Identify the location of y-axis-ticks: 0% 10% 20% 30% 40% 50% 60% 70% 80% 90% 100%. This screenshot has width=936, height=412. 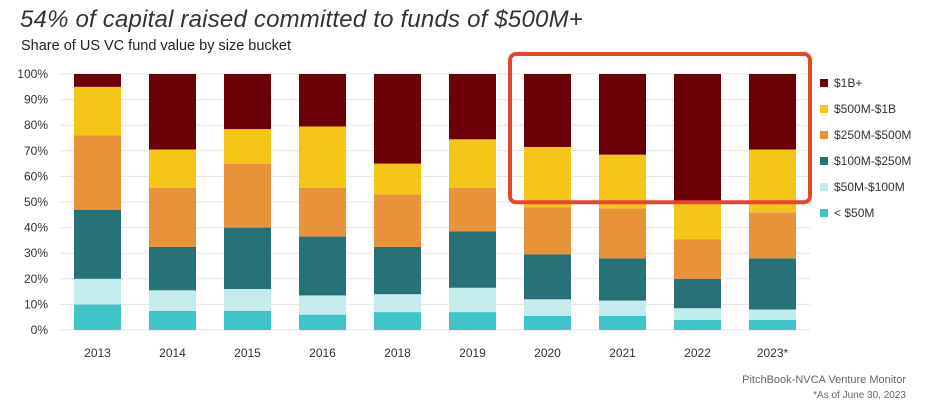
(32, 202).